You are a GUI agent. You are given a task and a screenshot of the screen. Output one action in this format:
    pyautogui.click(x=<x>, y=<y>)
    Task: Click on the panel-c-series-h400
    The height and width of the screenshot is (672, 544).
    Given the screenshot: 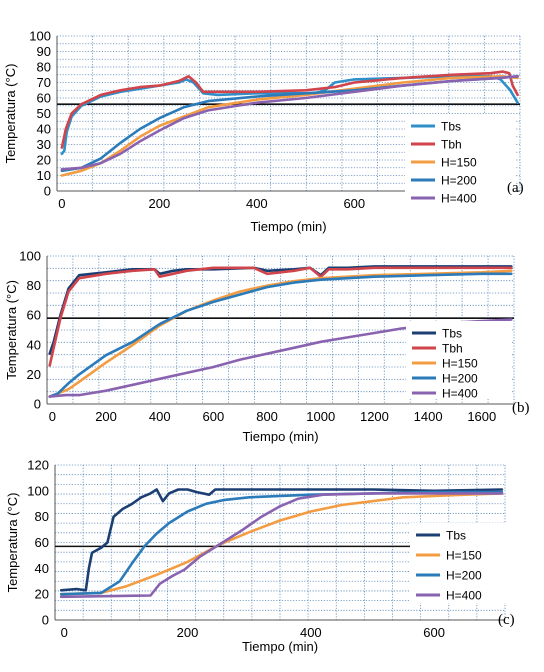 What is the action you would take?
    pyautogui.click(x=281, y=545)
    